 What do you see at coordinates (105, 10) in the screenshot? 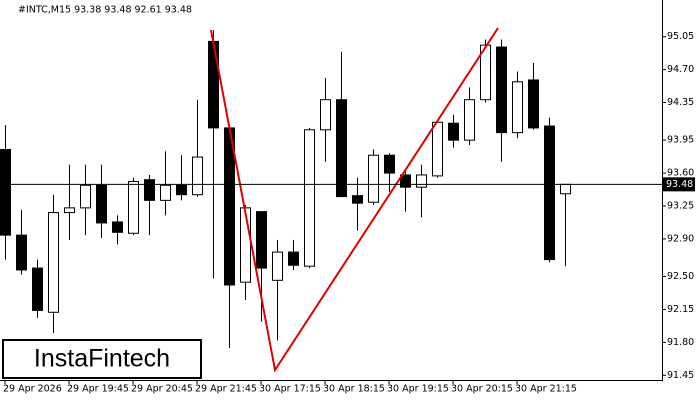
I see `chart-title: #INTC,M15 93.38 93.48 92.61 93.48` at bounding box center [105, 10].